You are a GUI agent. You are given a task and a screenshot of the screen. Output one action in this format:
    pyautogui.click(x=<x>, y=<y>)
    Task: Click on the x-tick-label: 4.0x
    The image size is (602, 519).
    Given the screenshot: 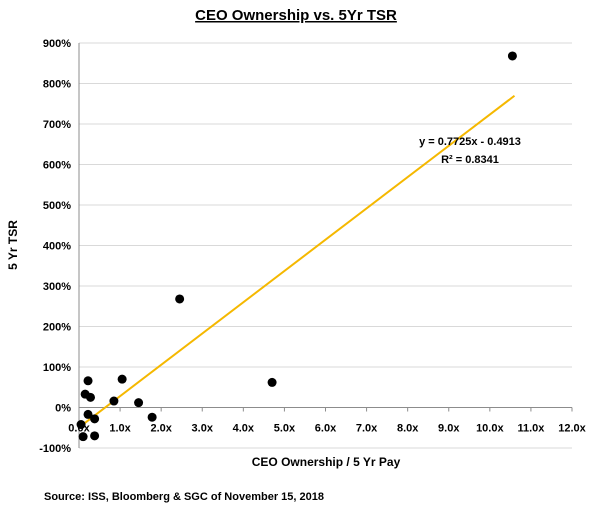 What is the action you would take?
    pyautogui.click(x=244, y=429)
    